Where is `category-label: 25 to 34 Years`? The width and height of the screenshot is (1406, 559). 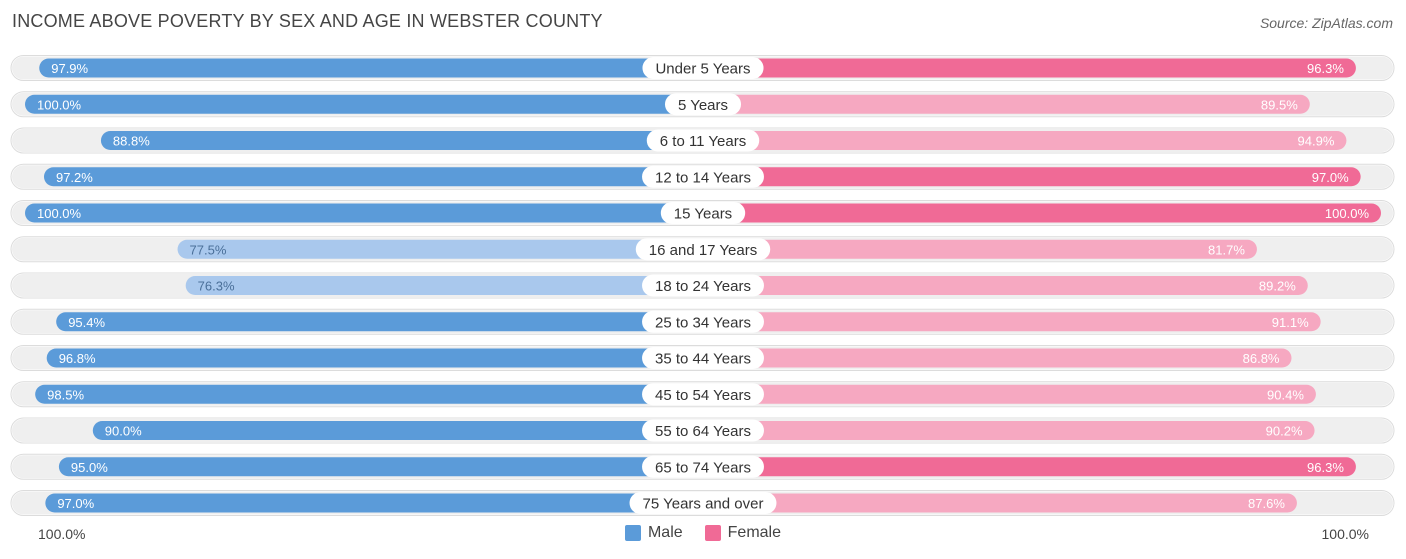
category-label: 25 to 34 Years is located at coordinates (703, 322).